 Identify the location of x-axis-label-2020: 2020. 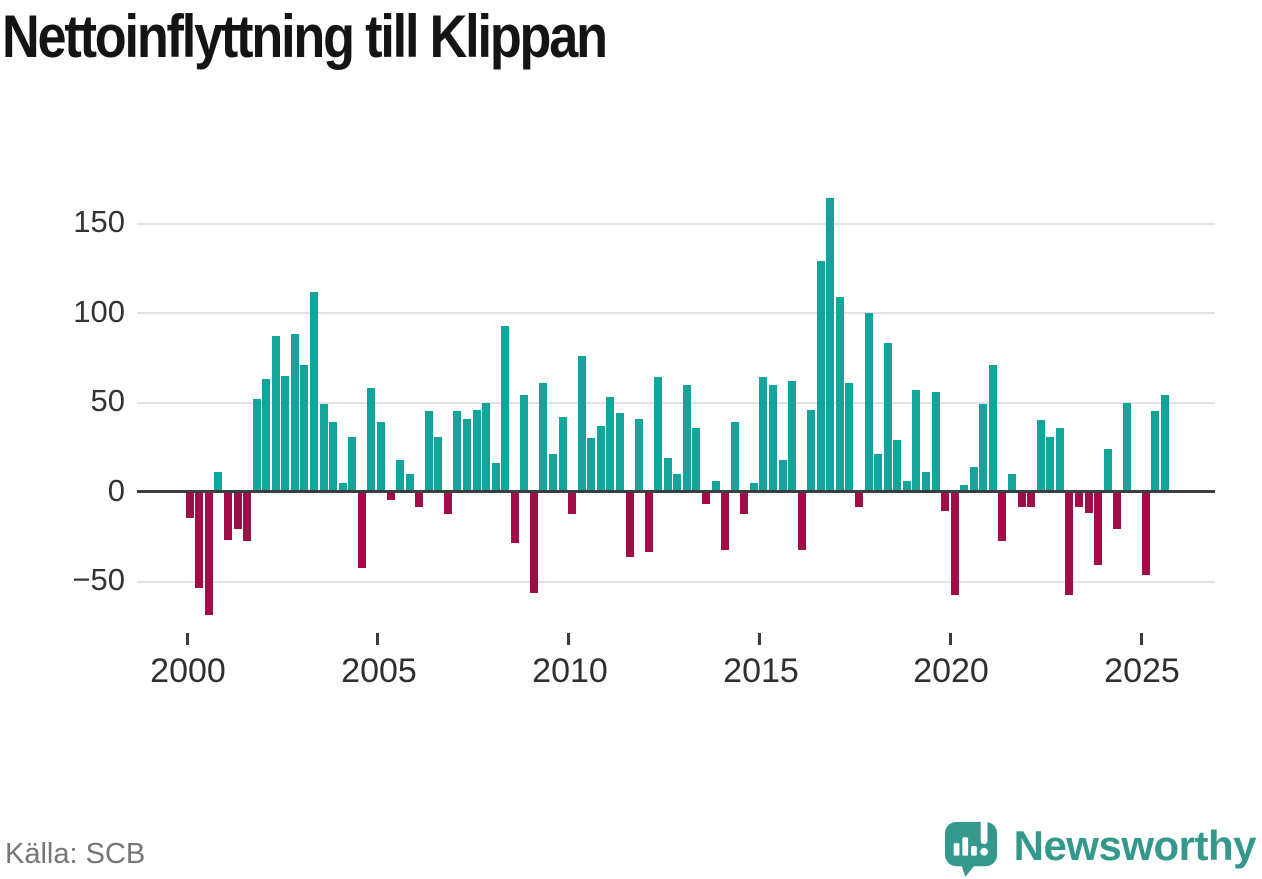
(951, 671).